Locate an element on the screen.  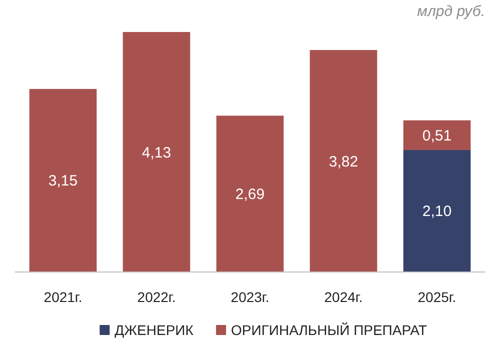
data-label: 3,82 is located at coordinates (343, 161).